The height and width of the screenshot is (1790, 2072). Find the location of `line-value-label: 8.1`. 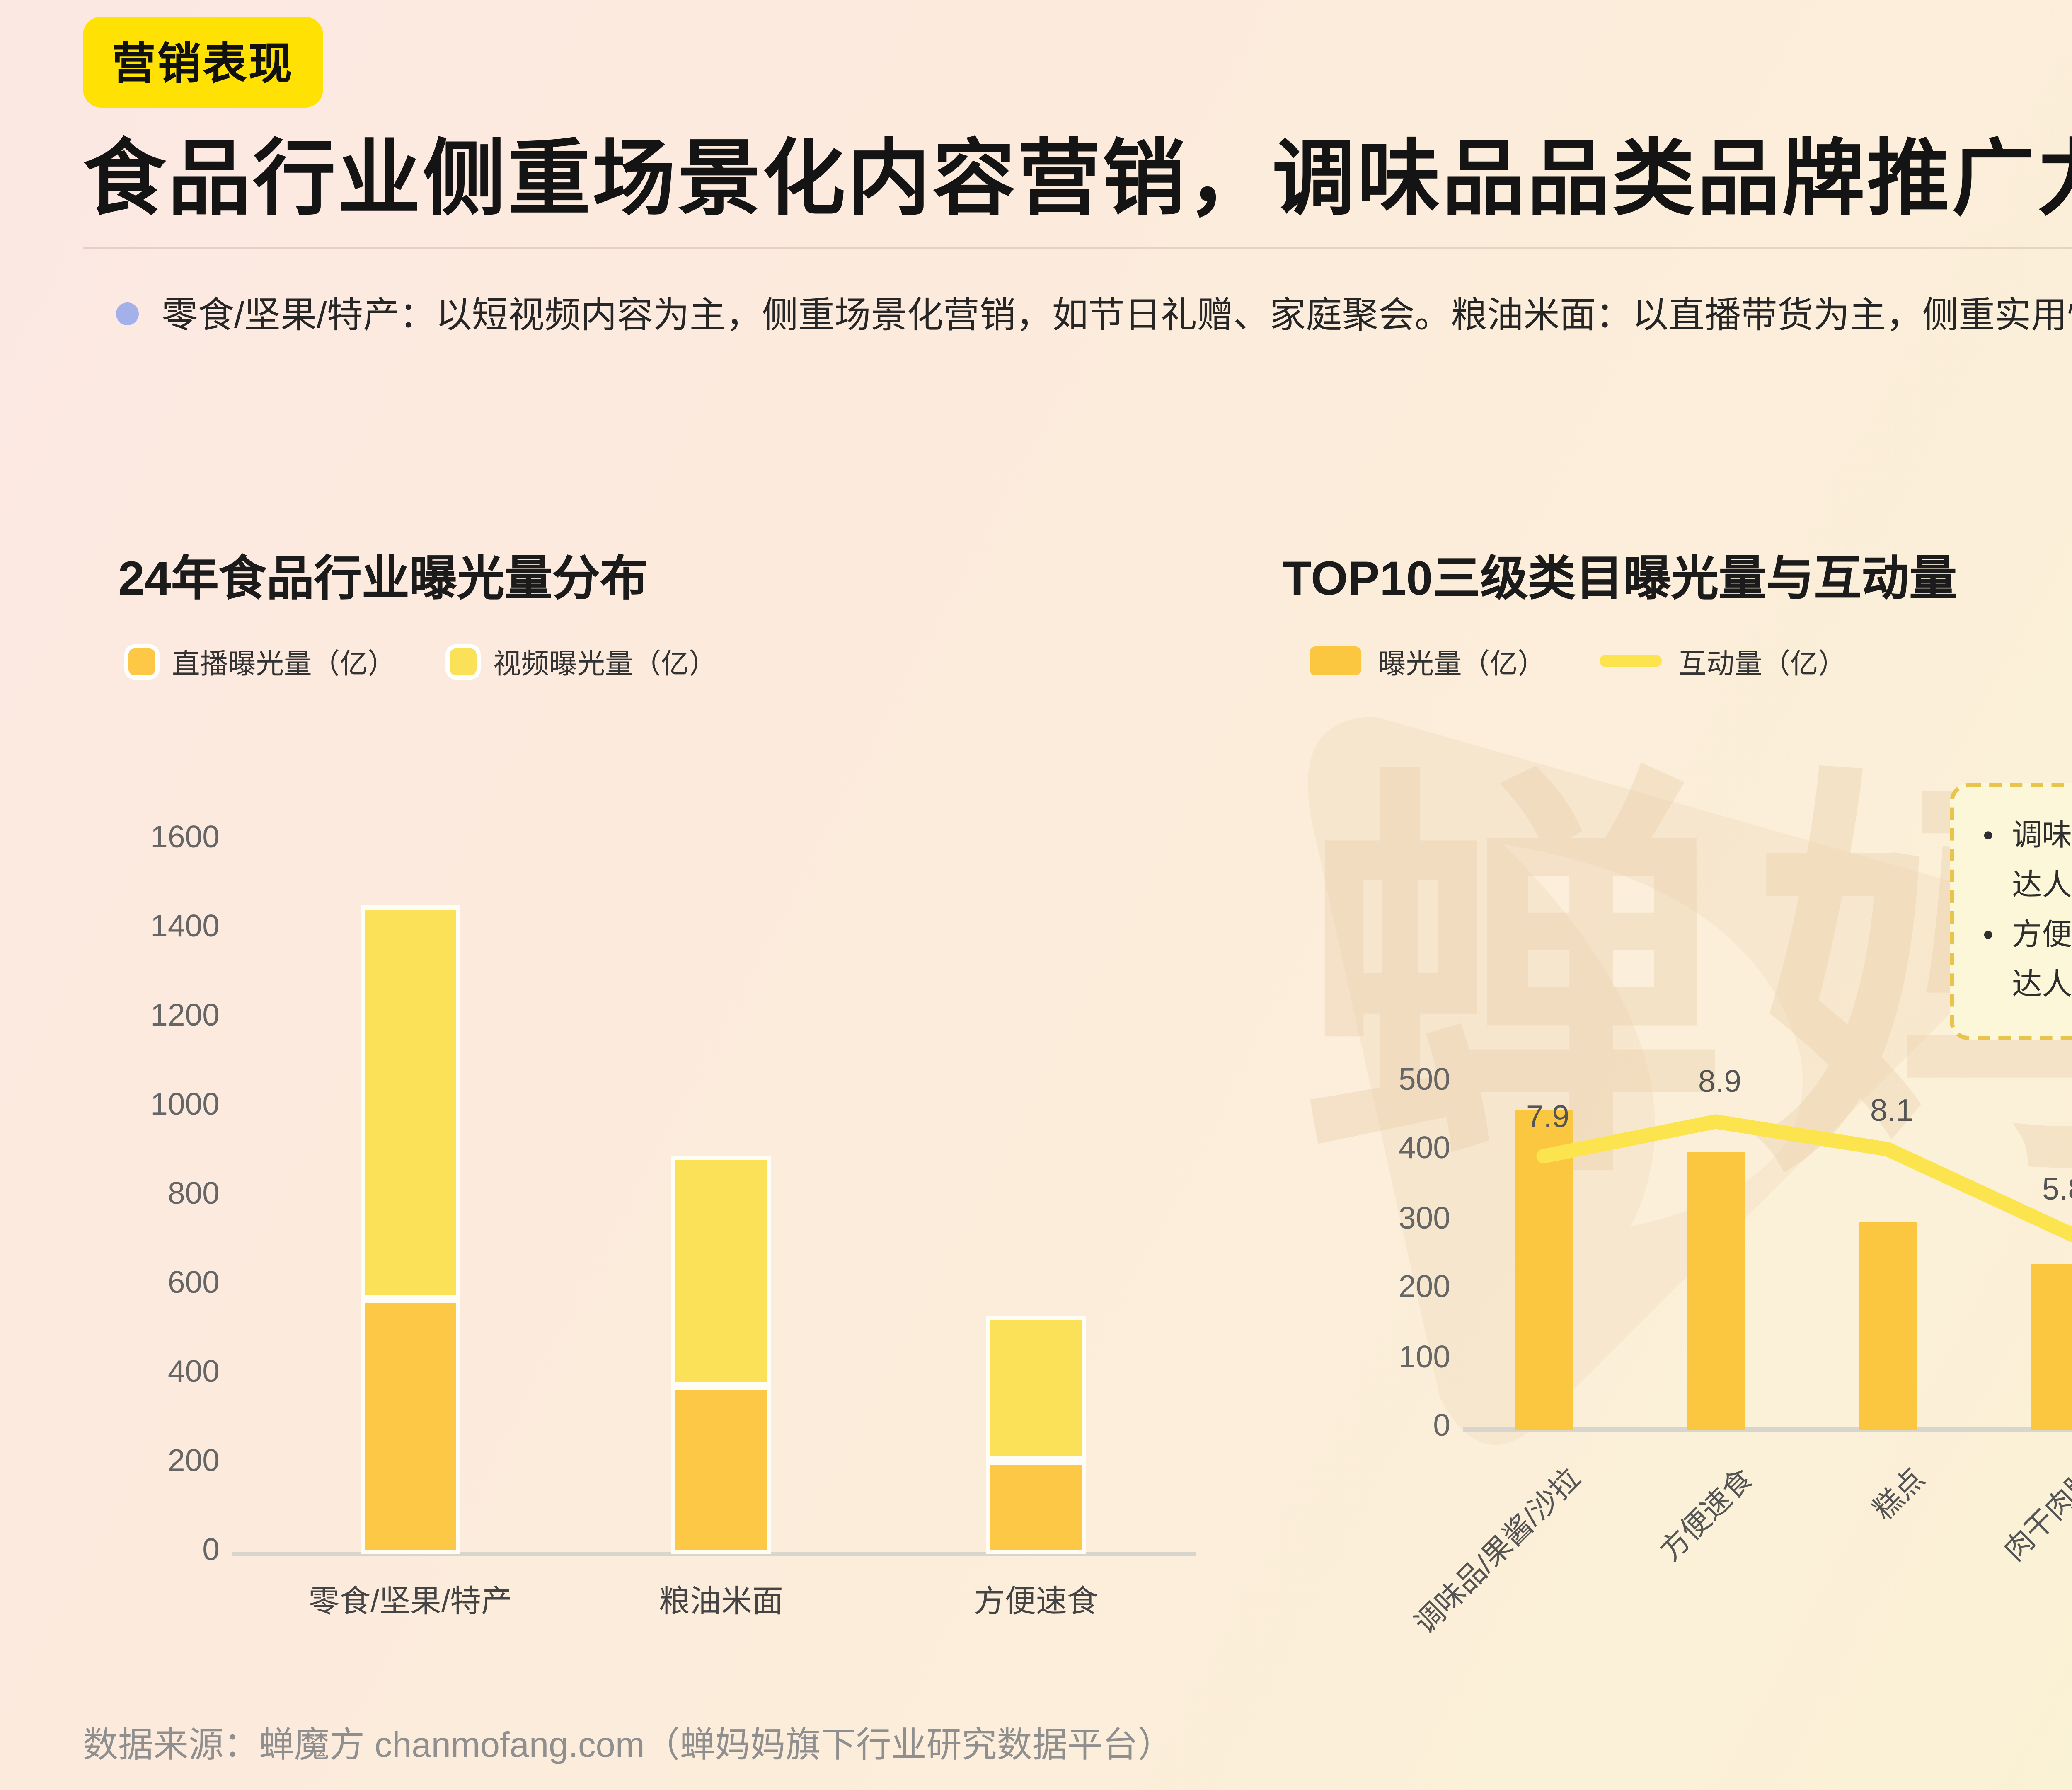

line-value-label: 8.1 is located at coordinates (1892, 1111).